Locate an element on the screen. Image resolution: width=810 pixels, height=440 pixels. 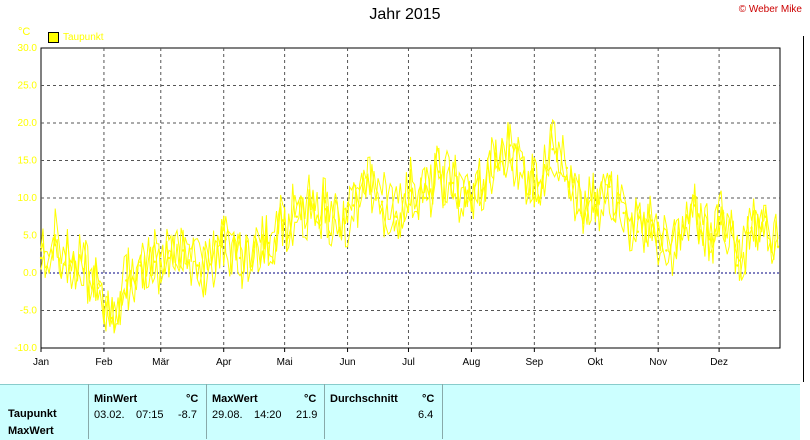
x-tick-label: Jul is located at coordinates (408, 362).